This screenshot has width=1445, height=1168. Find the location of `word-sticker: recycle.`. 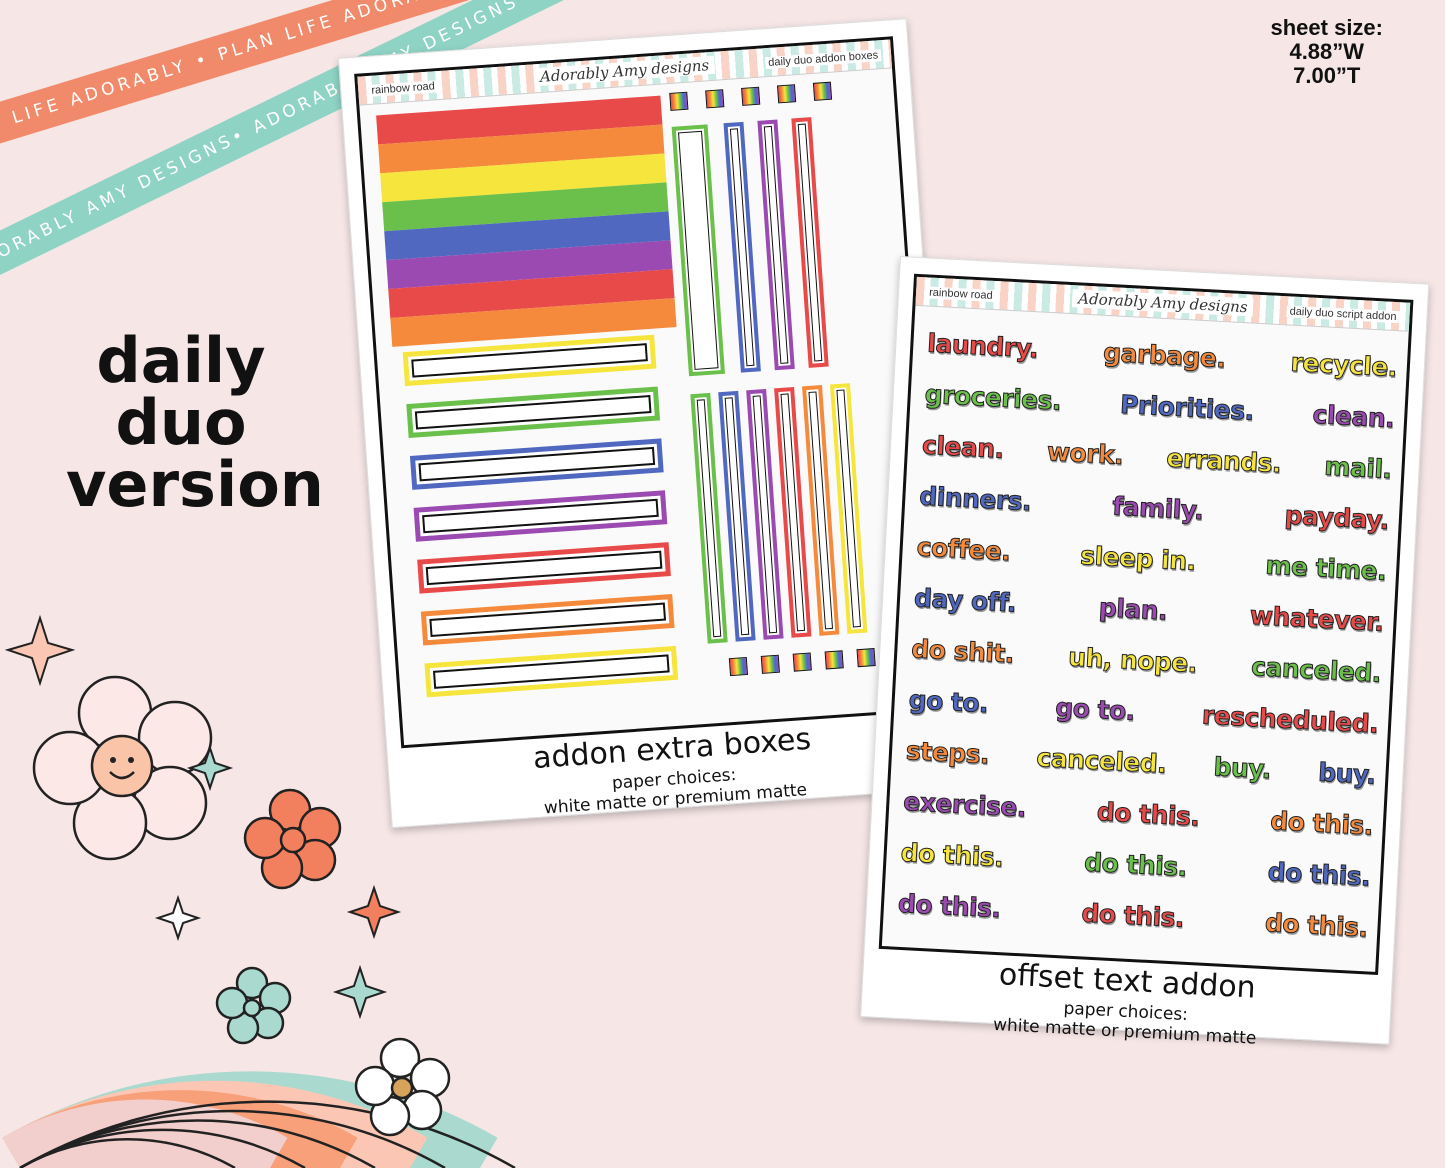

word-sticker: recycle. is located at coordinates (1343, 365).